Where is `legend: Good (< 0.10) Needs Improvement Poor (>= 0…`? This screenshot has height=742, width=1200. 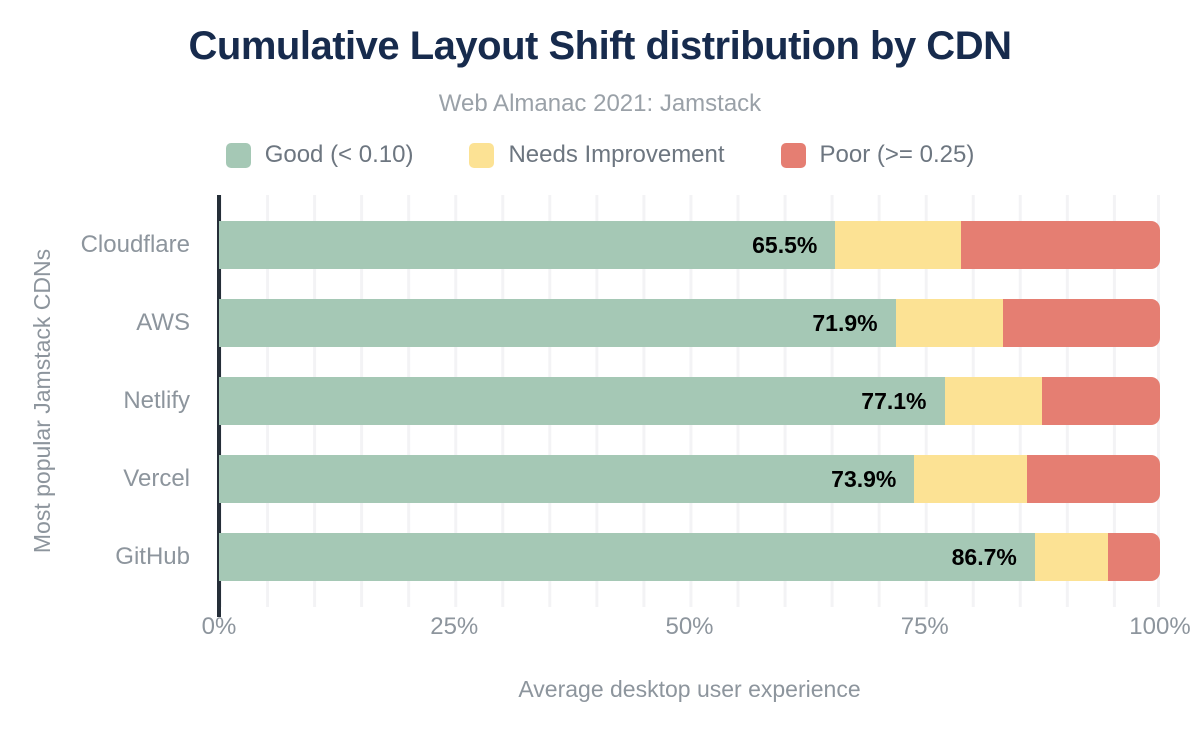
legend: Good (< 0.10) Needs Improvement Poor (>= 0… is located at coordinates (600, 155).